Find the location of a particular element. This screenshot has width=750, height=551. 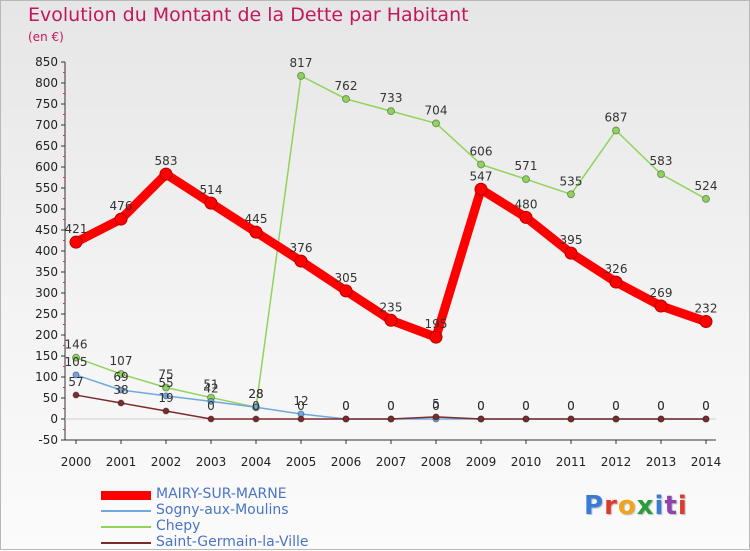

data-label: 232 is located at coordinates (706, 309).